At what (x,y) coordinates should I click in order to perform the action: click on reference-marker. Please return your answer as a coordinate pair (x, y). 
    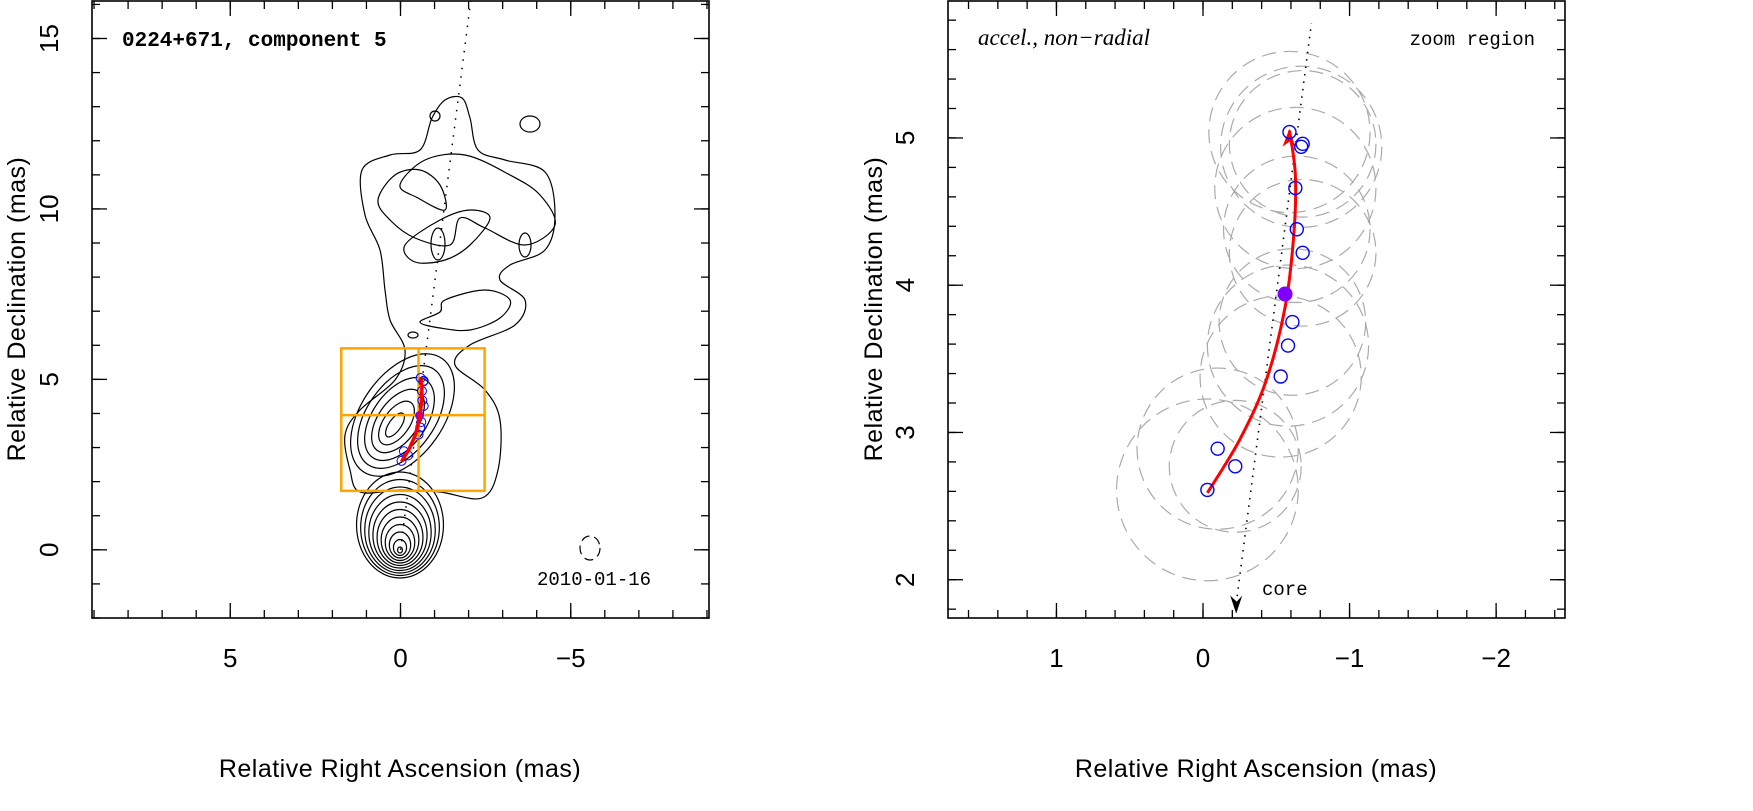
    Looking at the image, I should click on (1285, 294).